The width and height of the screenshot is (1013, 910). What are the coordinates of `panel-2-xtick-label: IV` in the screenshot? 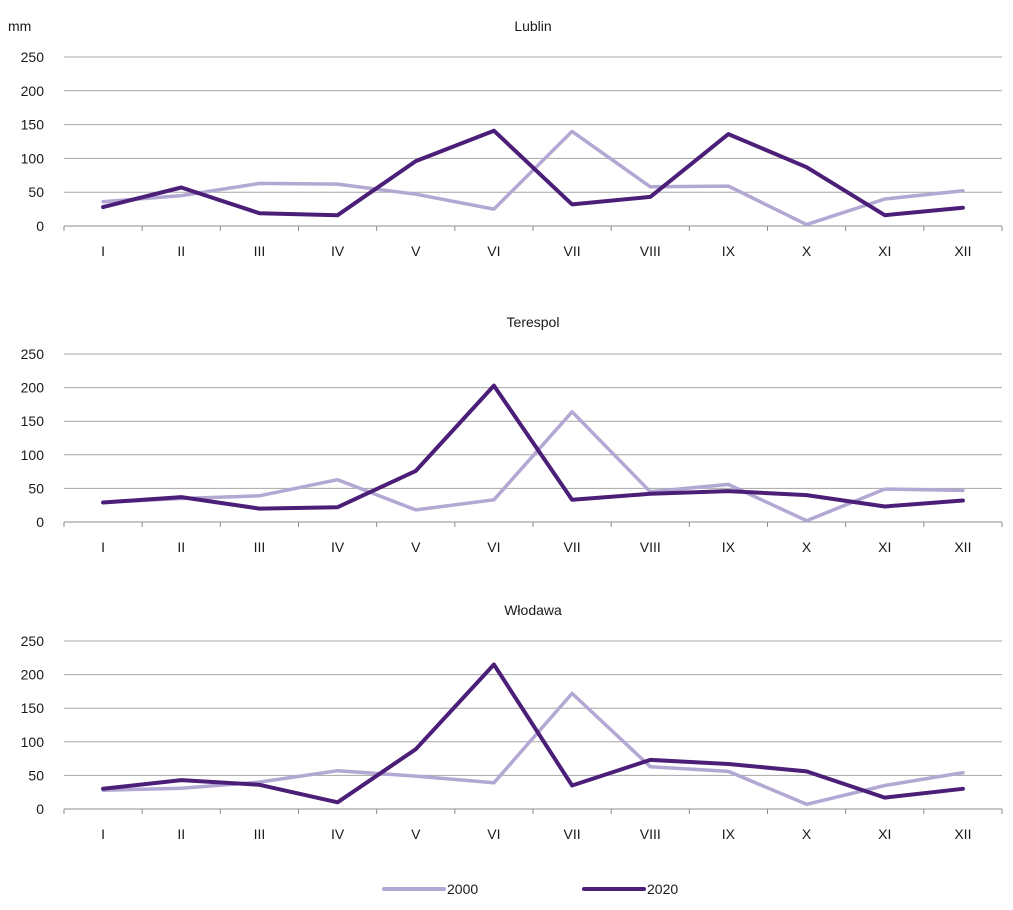 It's located at (338, 547).